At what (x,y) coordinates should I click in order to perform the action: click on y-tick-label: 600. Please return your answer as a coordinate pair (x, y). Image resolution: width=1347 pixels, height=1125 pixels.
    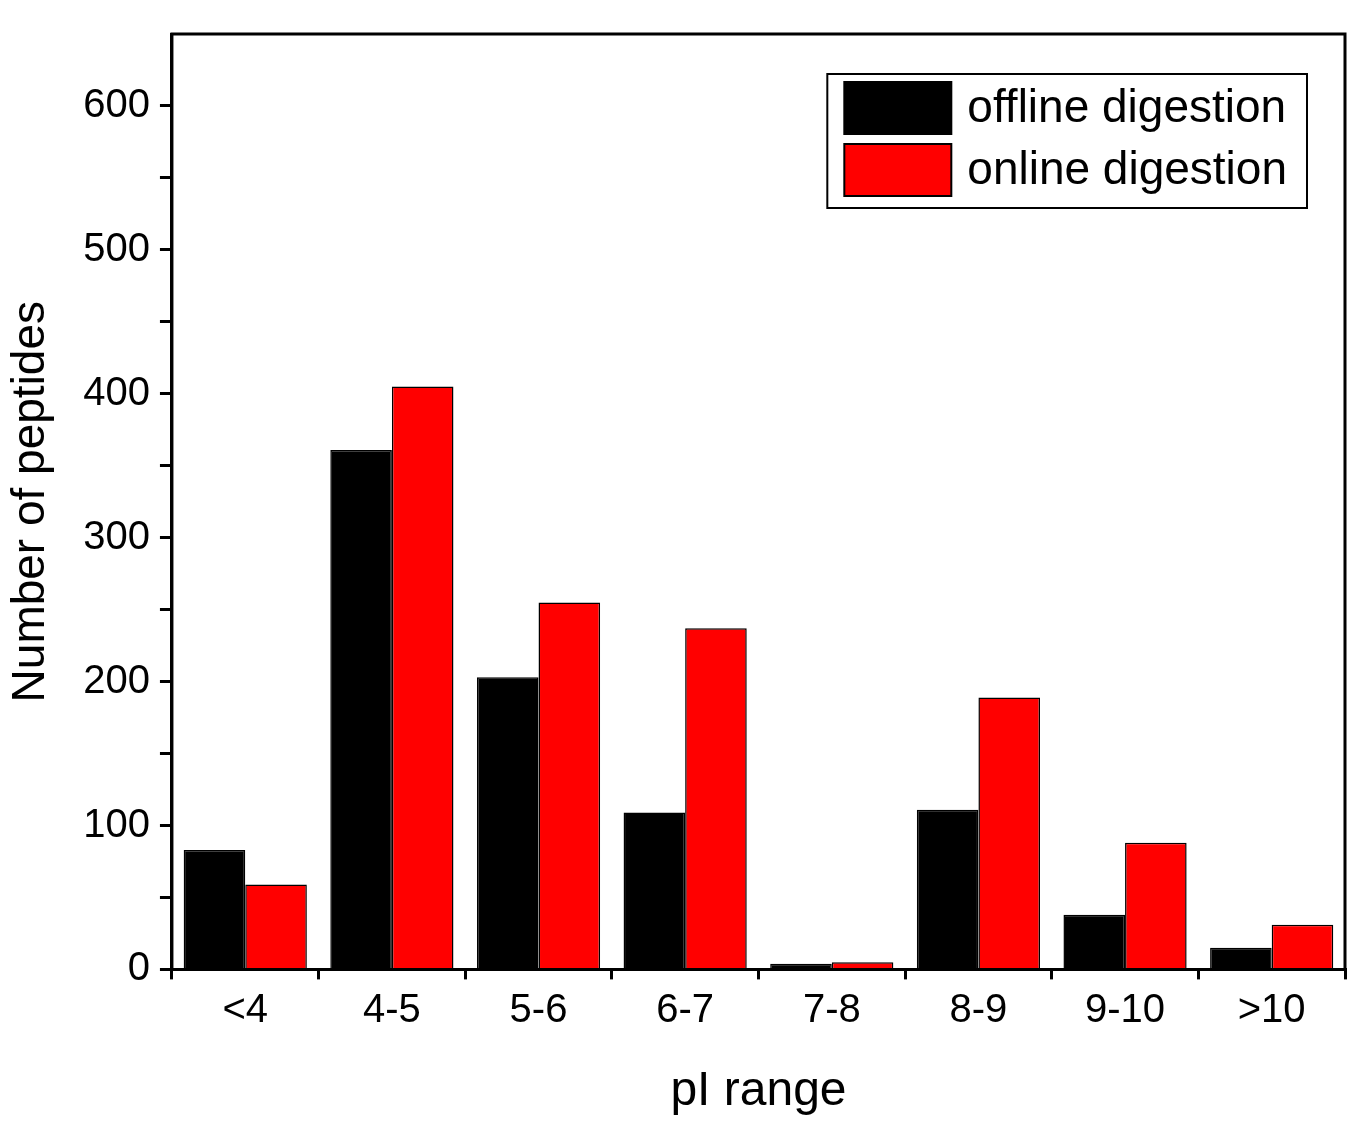
    Looking at the image, I should click on (116, 102).